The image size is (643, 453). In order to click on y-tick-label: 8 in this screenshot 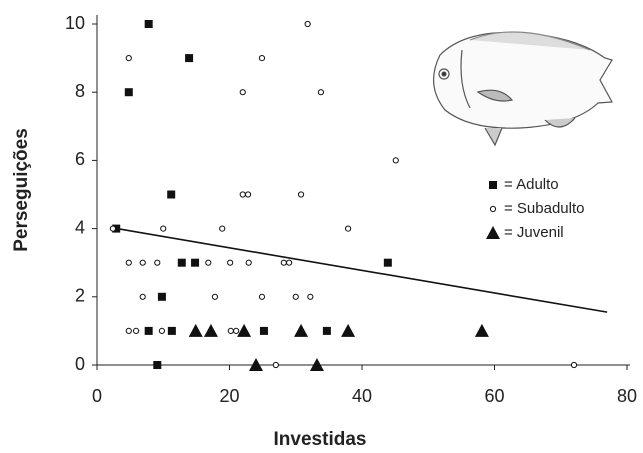, I will do `click(80, 91)`.